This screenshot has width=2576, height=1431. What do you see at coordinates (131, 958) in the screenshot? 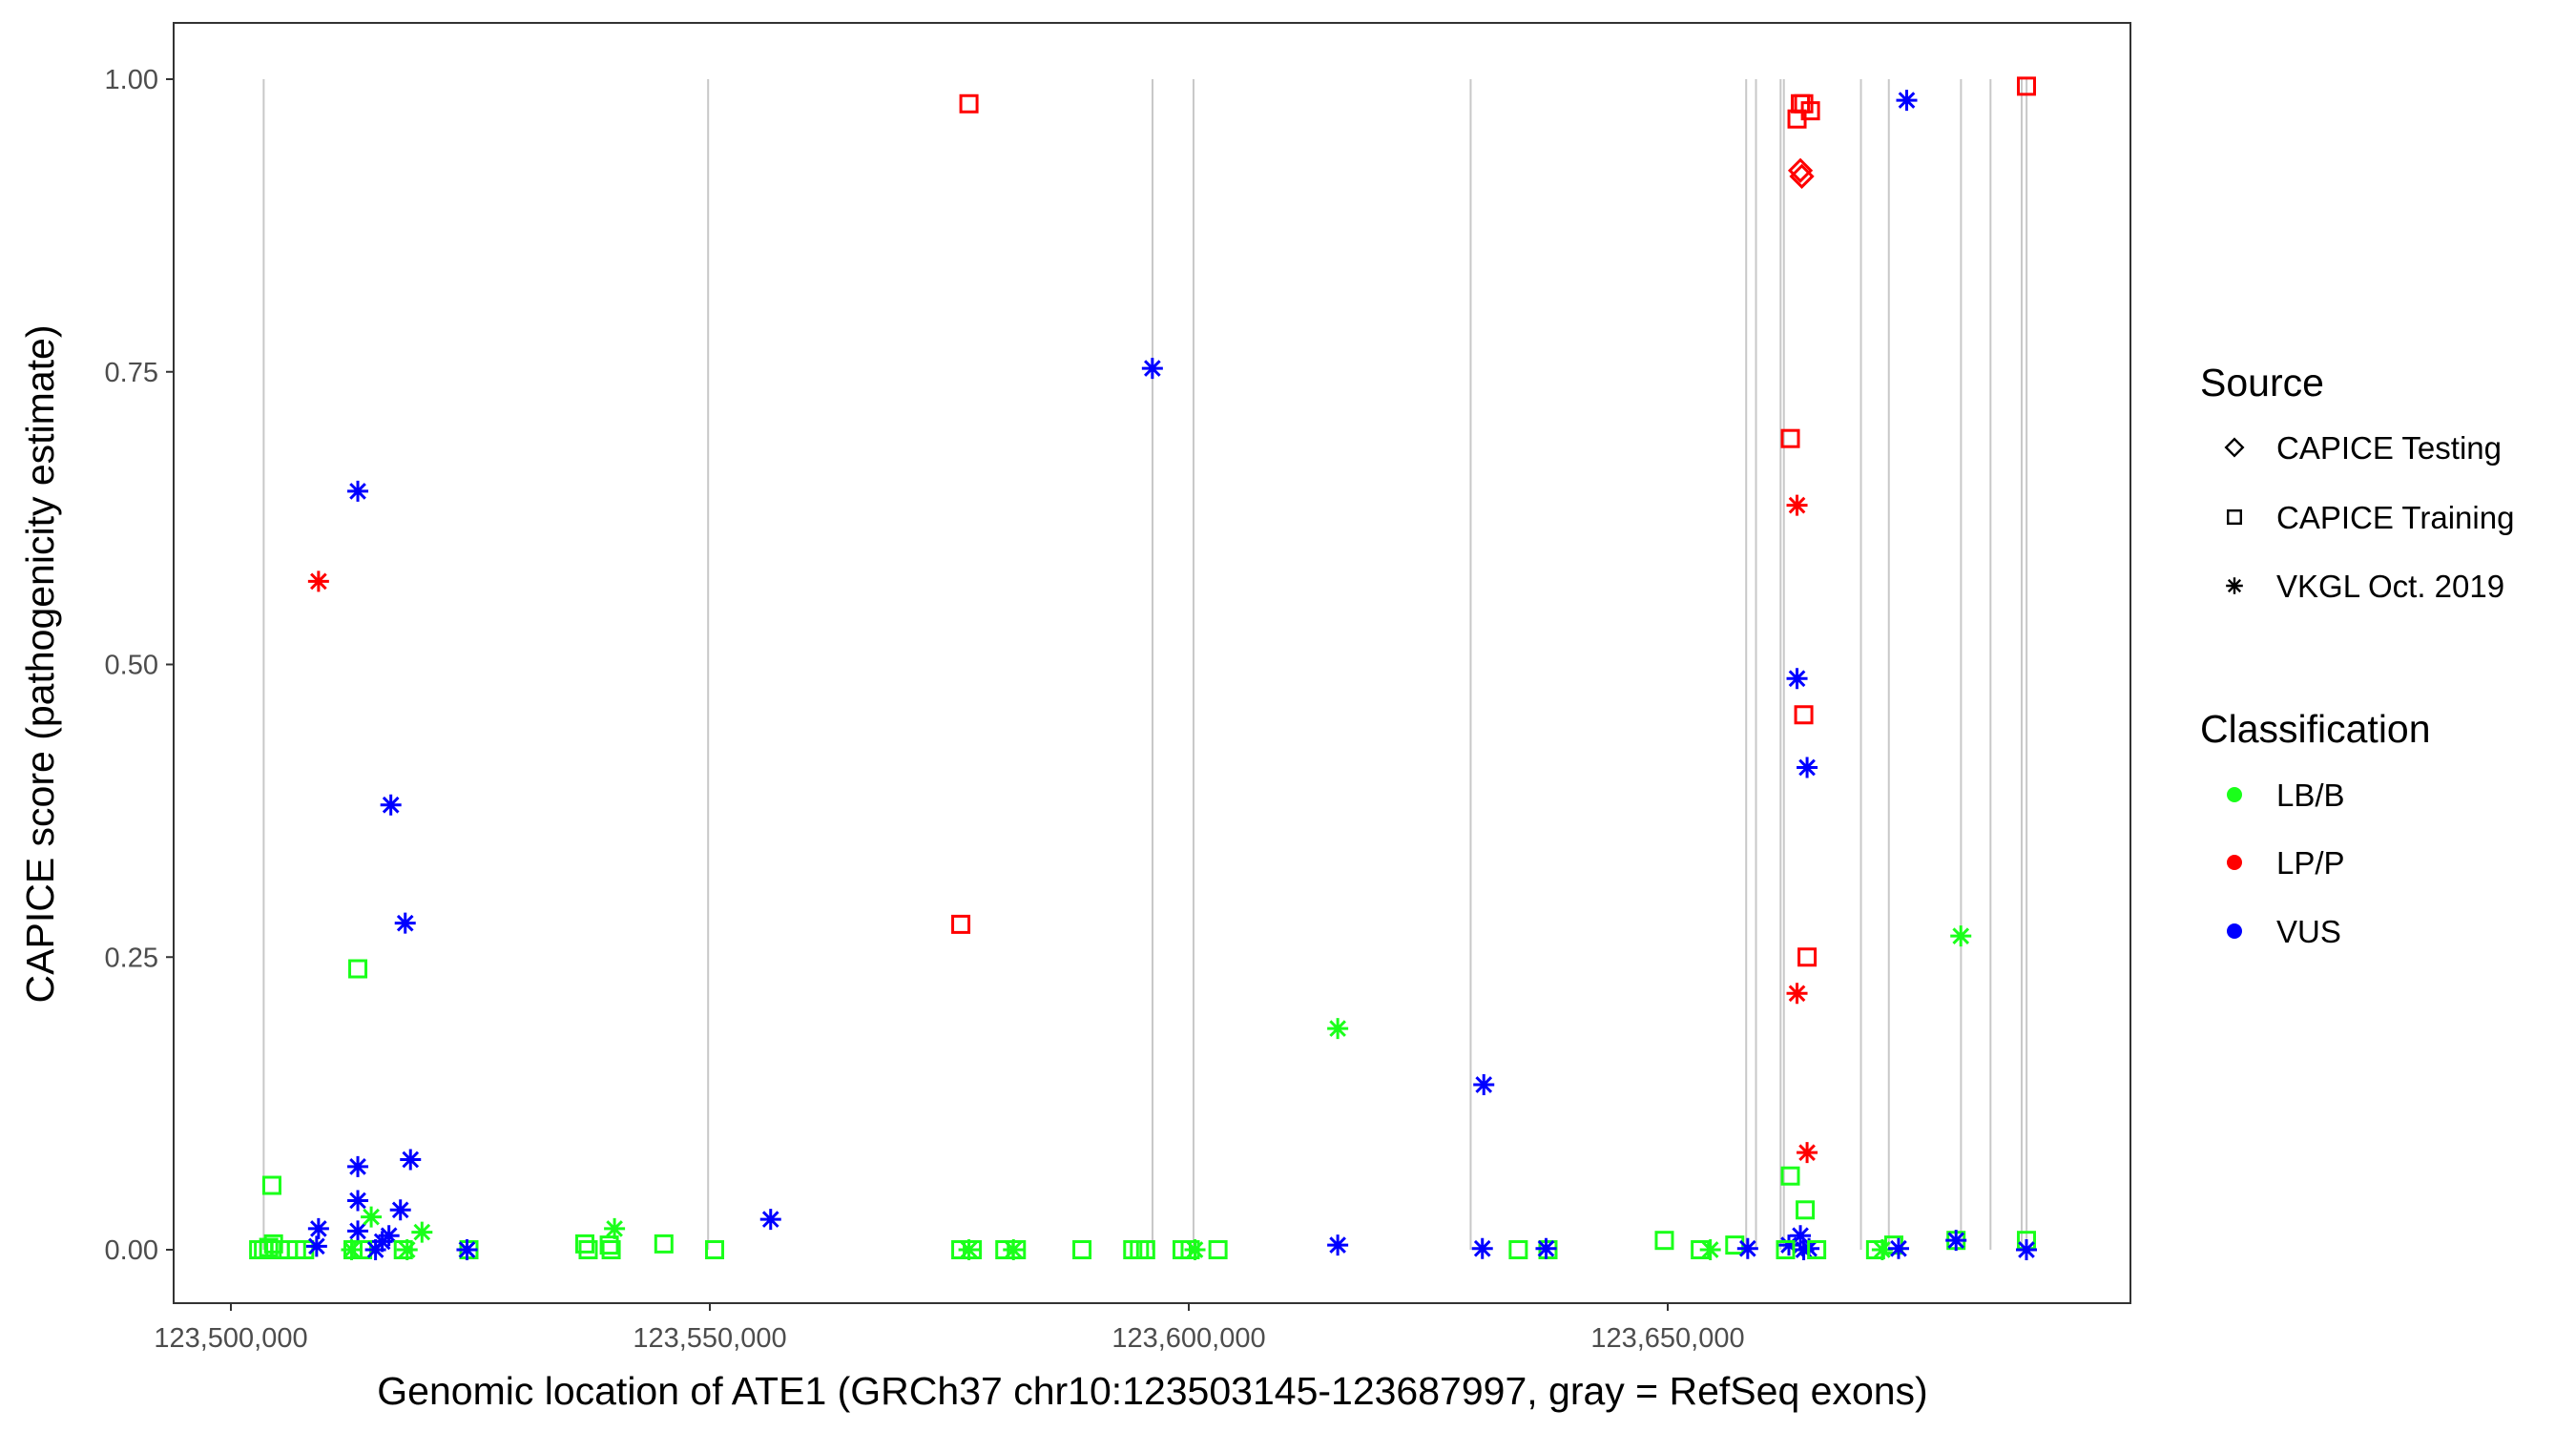
I see `y-tick-label: 0.25` at bounding box center [131, 958].